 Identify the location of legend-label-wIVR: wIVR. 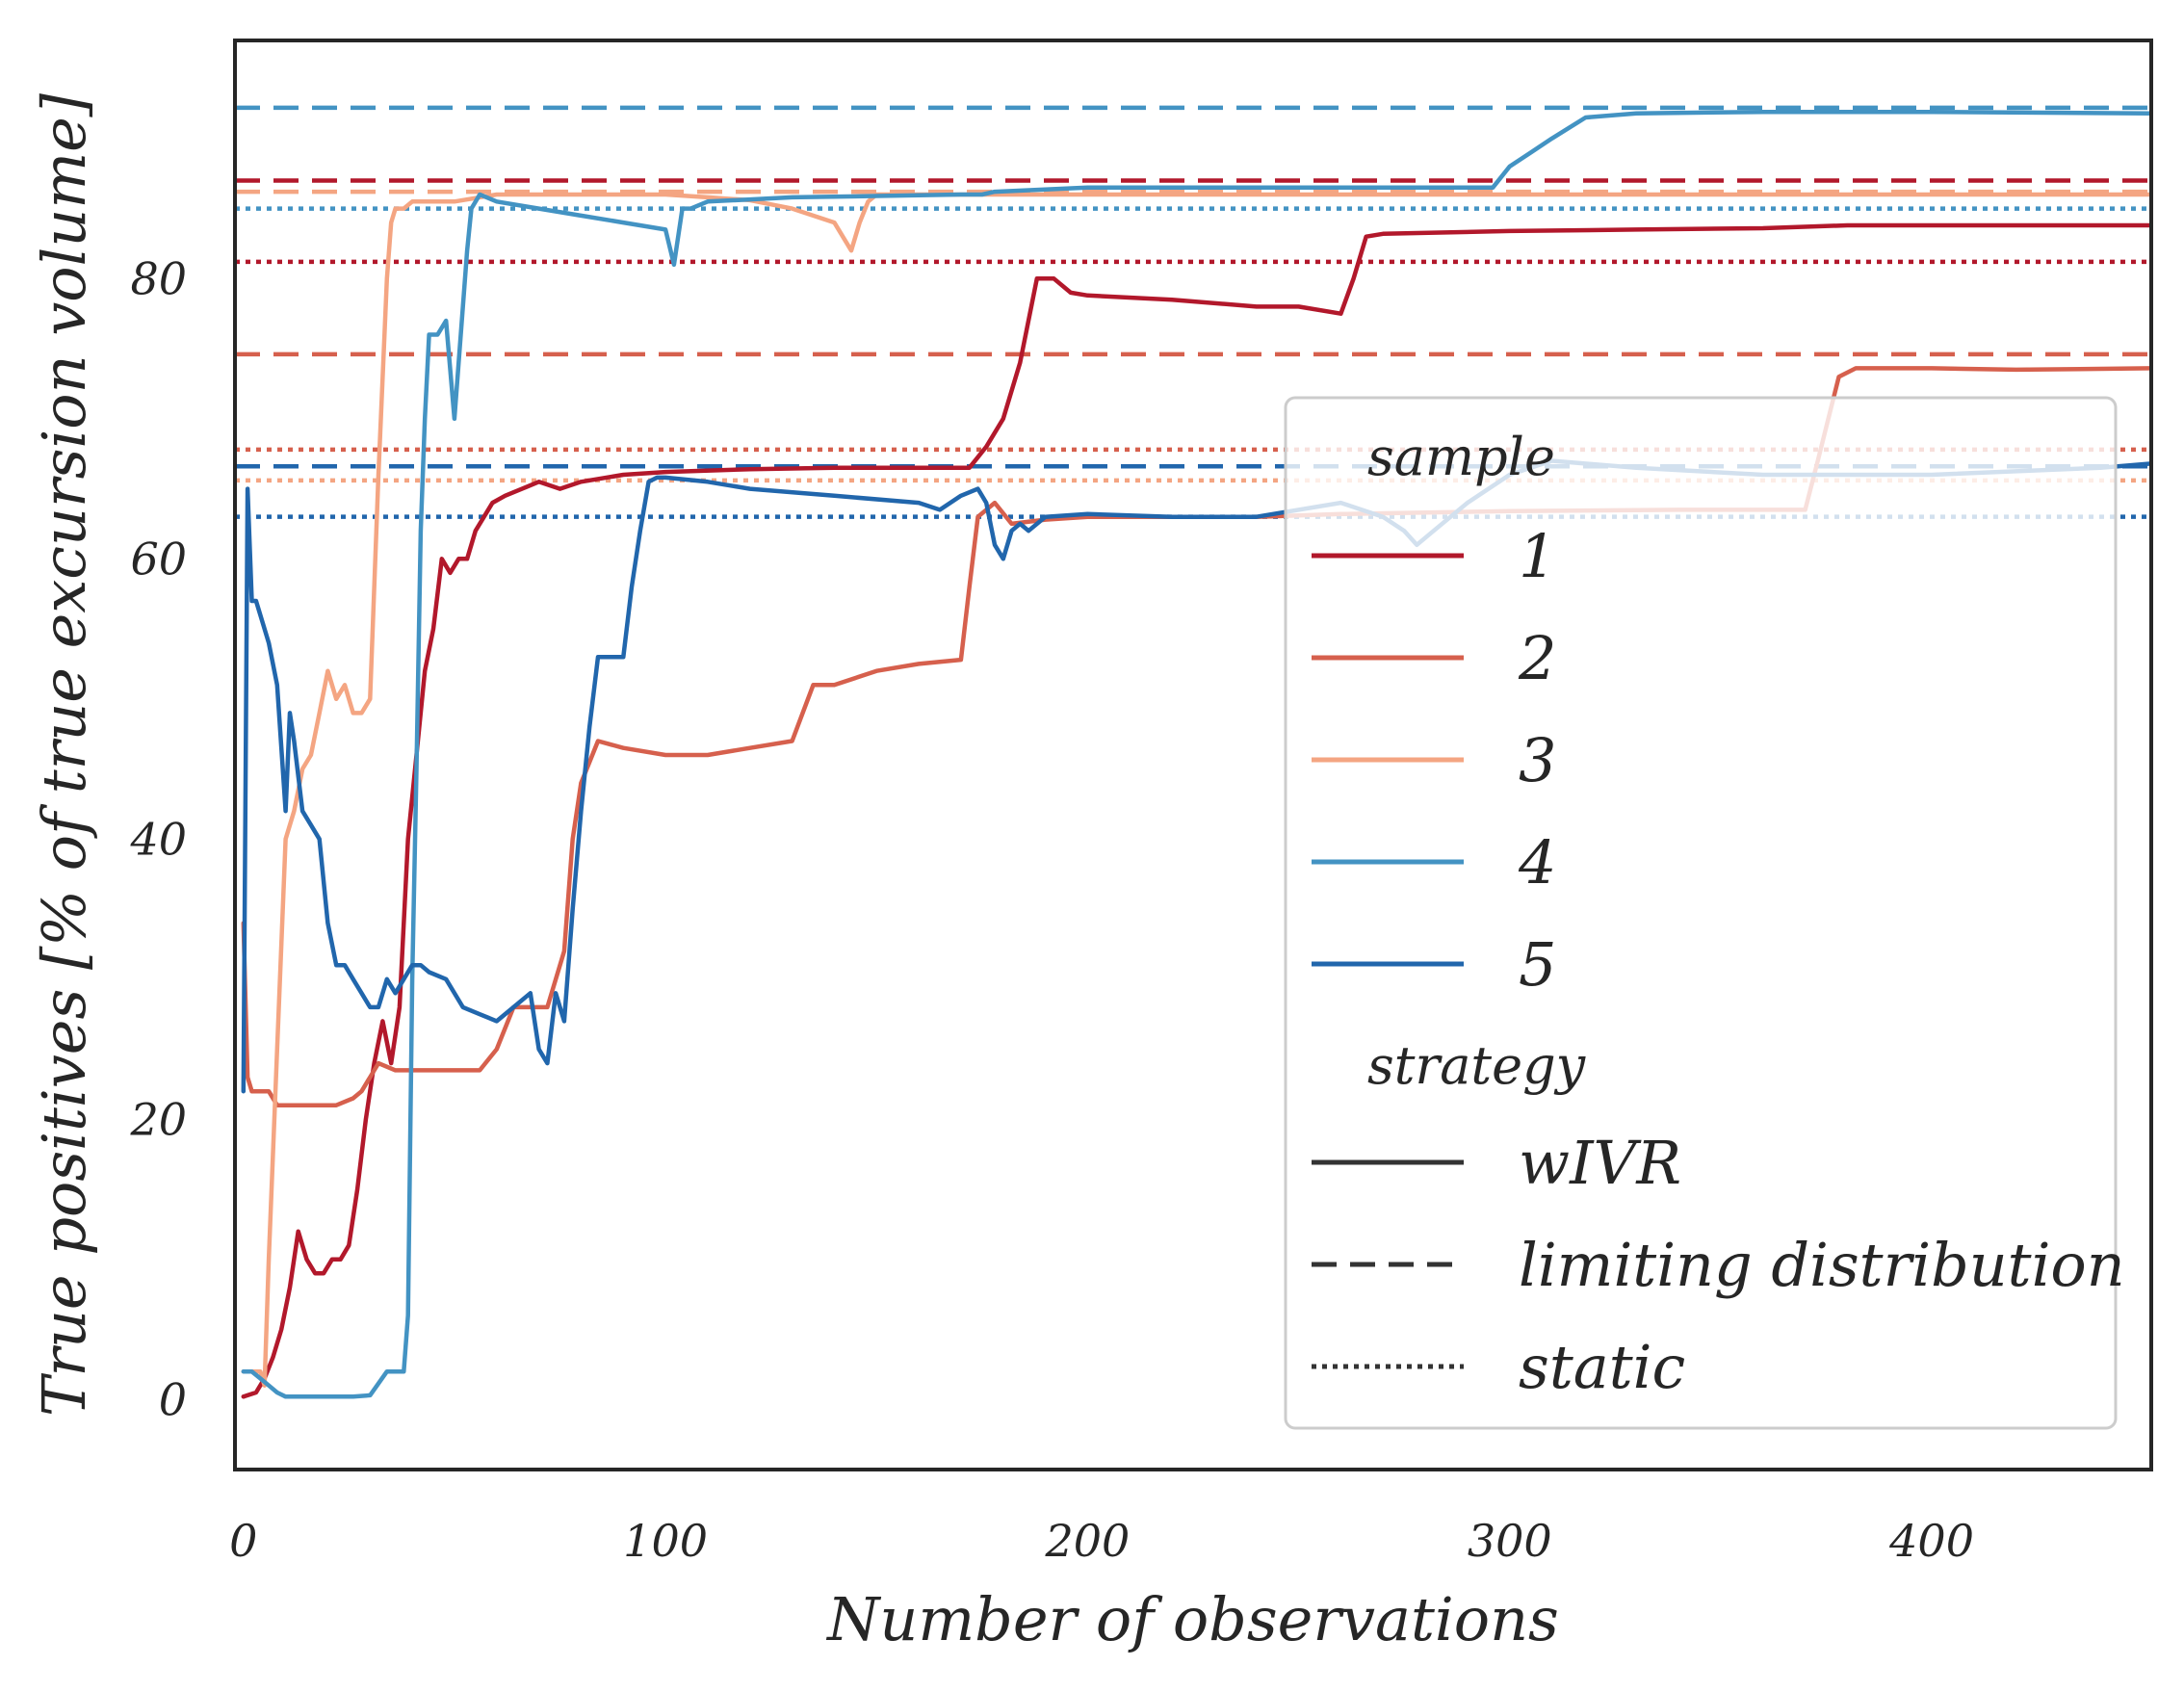
(1600, 1163).